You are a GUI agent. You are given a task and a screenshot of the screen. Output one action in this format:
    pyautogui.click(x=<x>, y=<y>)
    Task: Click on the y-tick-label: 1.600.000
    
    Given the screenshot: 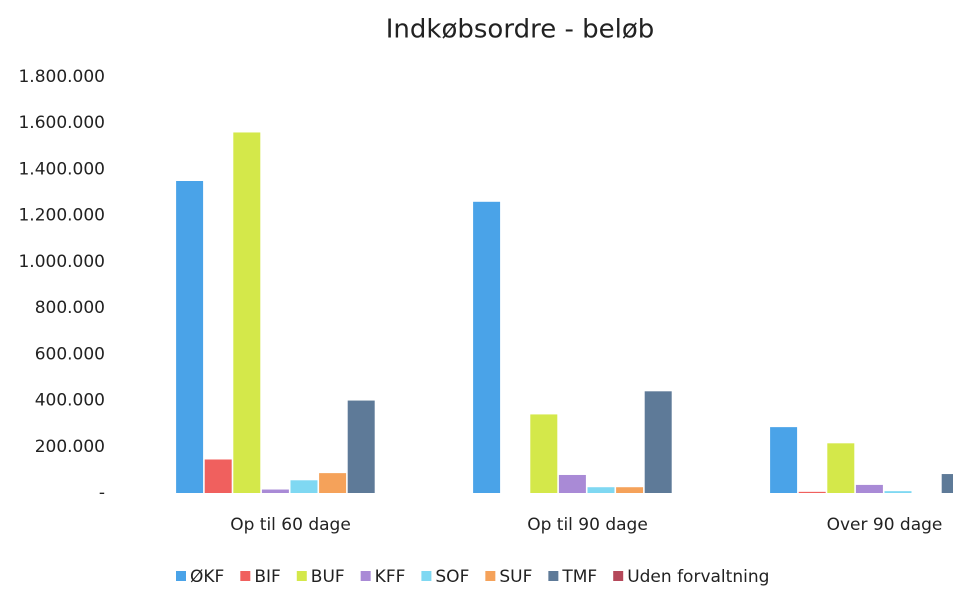 What is the action you would take?
    pyautogui.click(x=61, y=123)
    